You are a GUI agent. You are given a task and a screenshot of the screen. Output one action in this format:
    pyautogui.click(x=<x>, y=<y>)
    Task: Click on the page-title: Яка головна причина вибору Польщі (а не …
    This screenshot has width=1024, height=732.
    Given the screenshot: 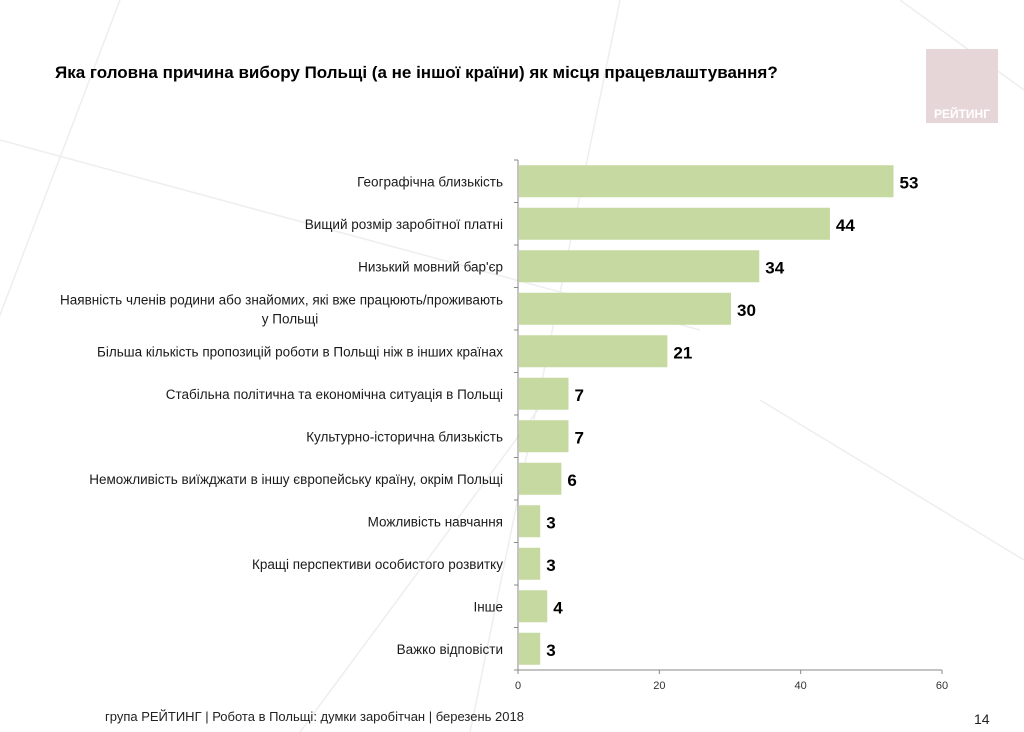 What is the action you would take?
    pyautogui.click(x=416, y=72)
    